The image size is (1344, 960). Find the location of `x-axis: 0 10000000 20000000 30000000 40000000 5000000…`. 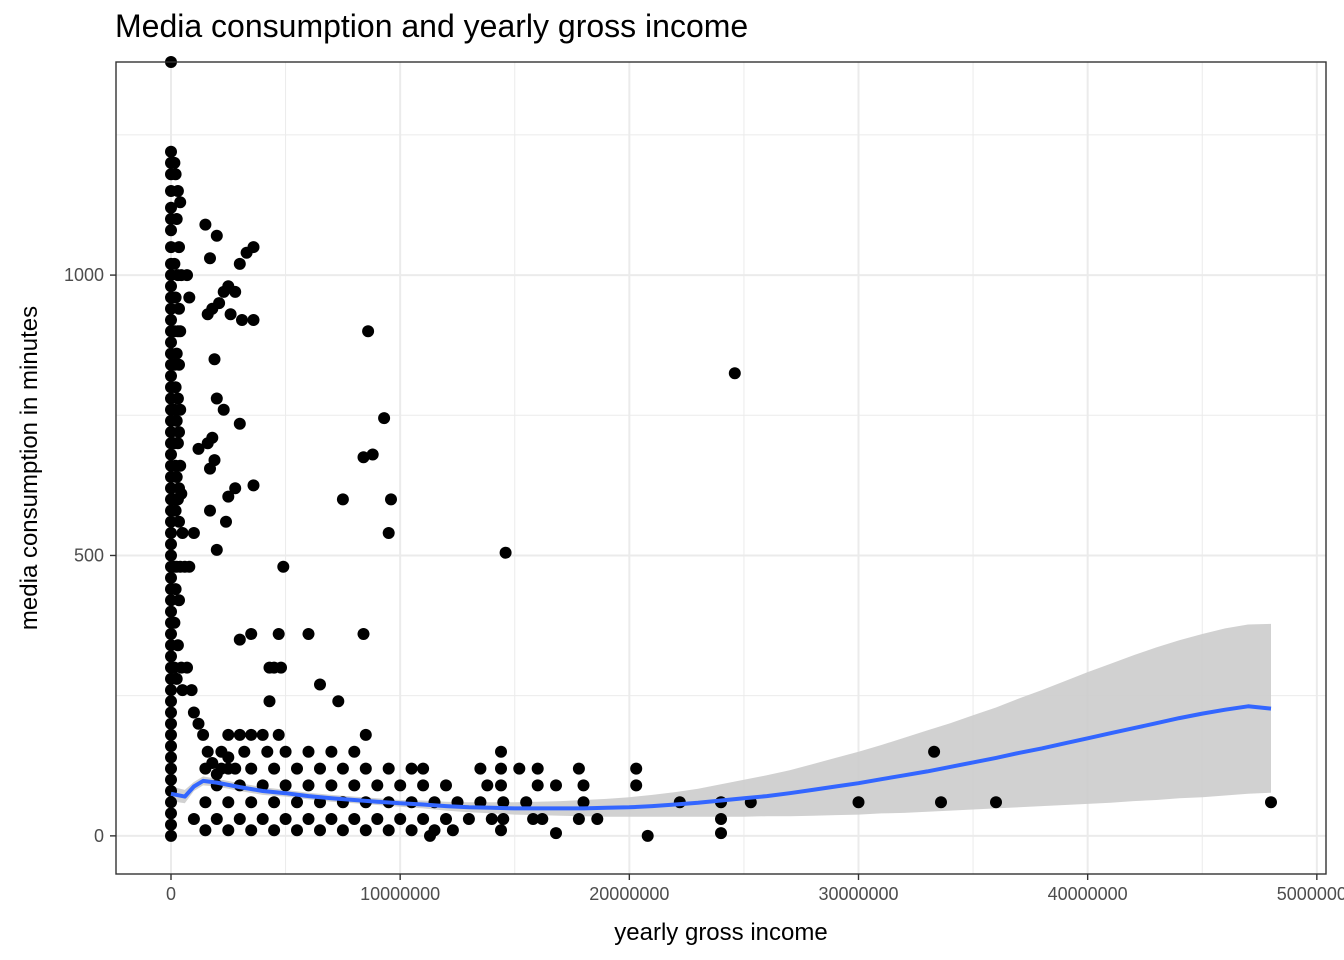

x-axis: 0 10000000 20000000 30000000 40000000 5000000… is located at coordinates (755, 889).